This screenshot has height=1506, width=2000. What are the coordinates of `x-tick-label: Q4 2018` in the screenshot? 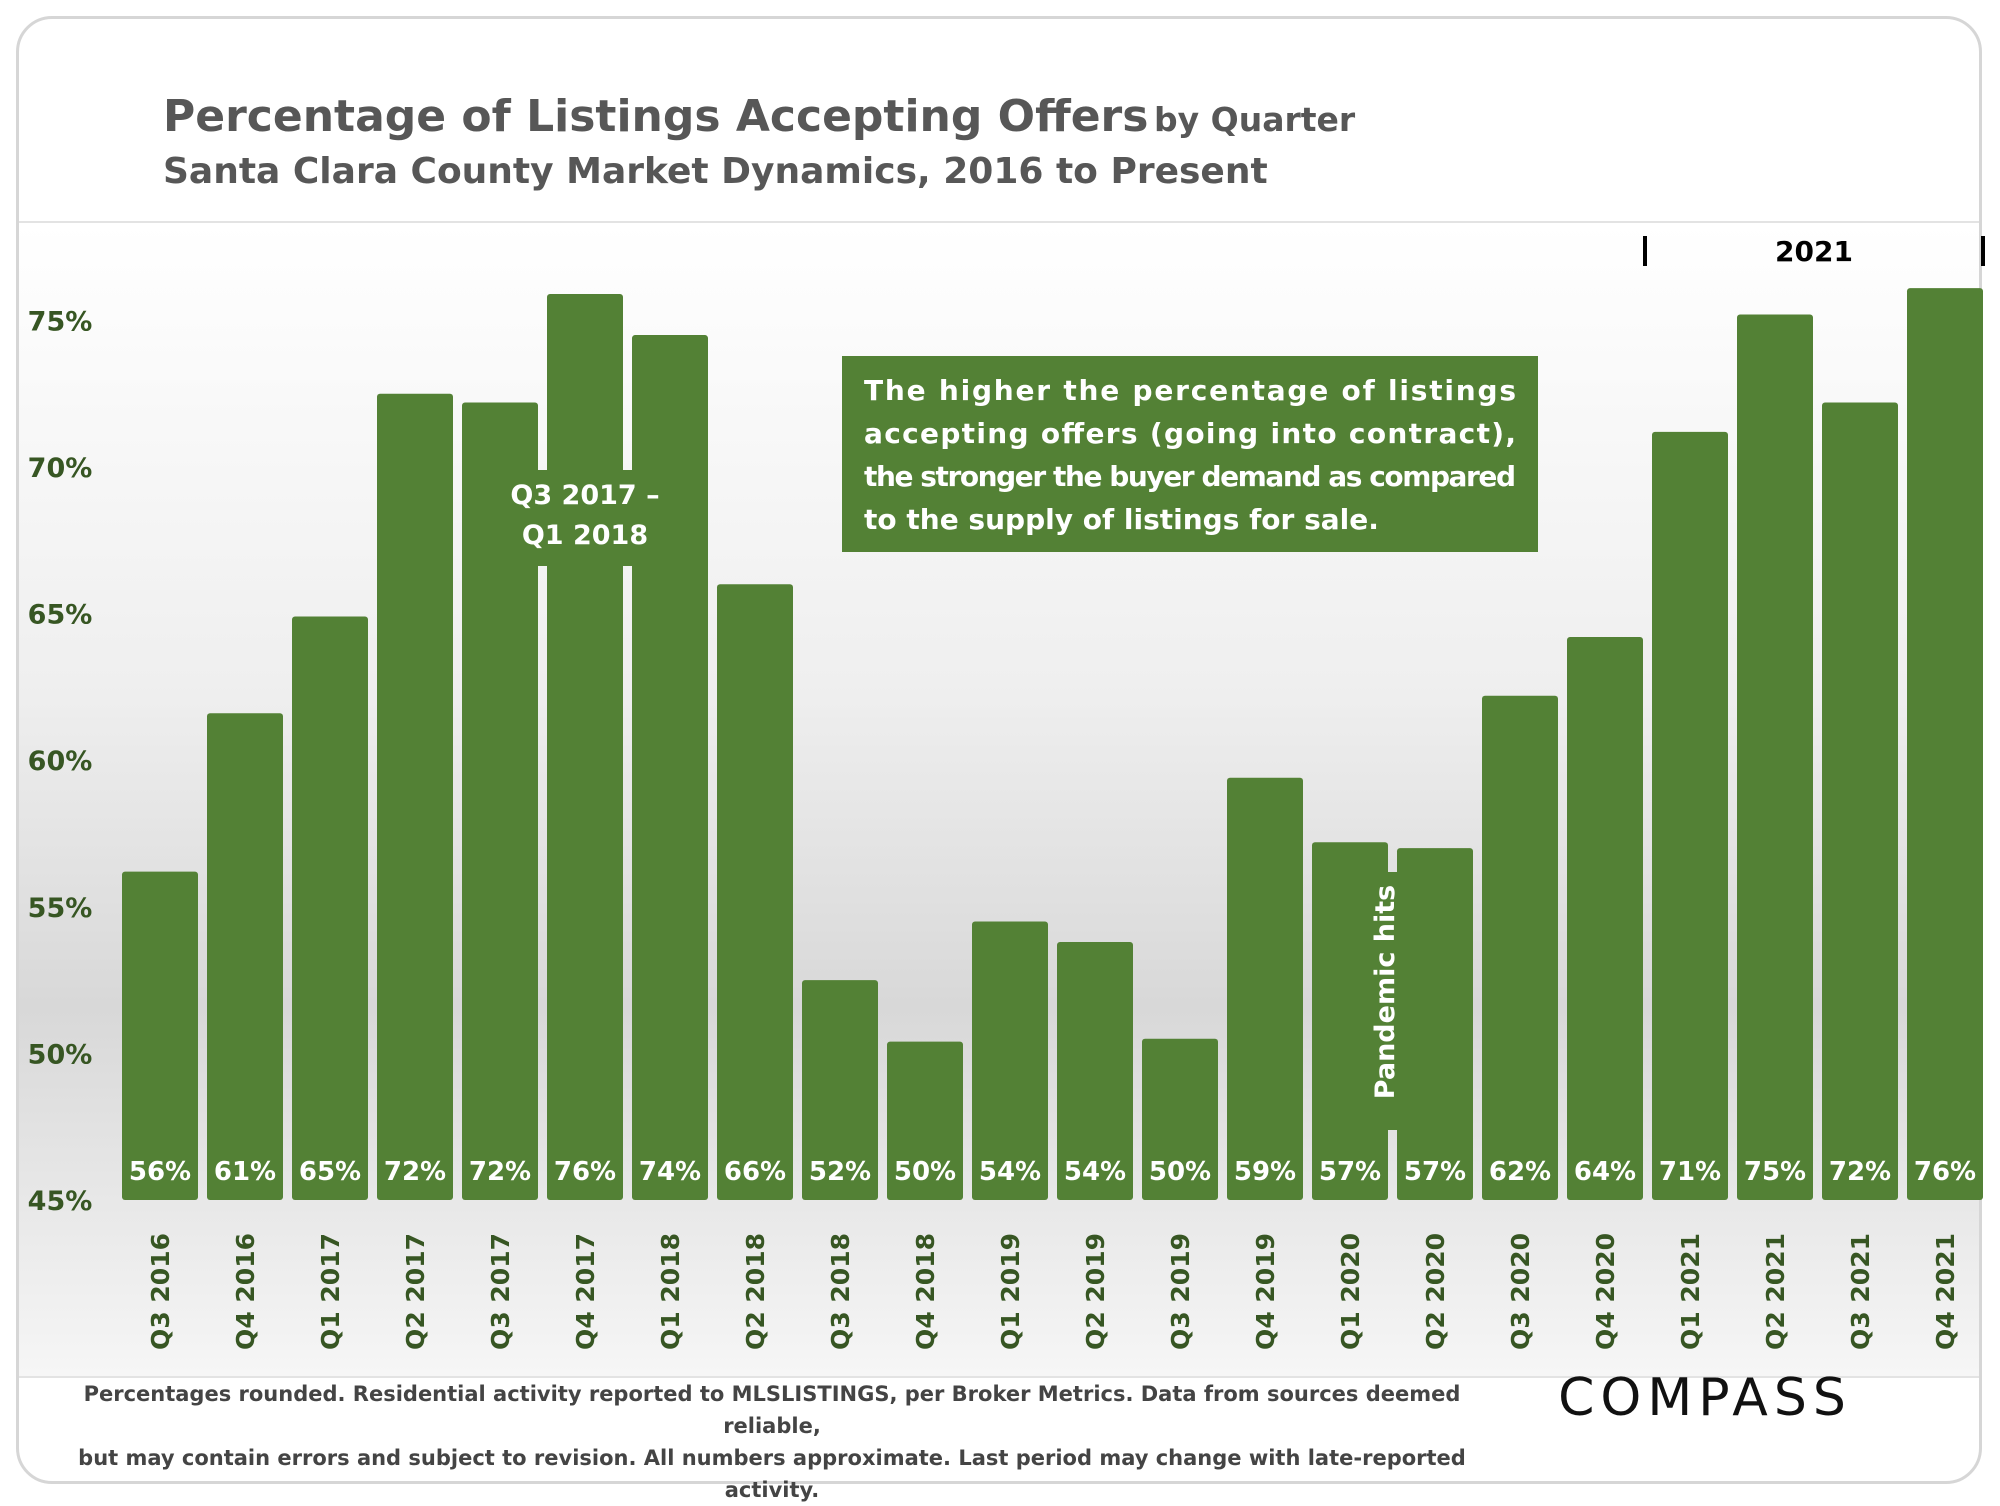 It's located at (925, 1291).